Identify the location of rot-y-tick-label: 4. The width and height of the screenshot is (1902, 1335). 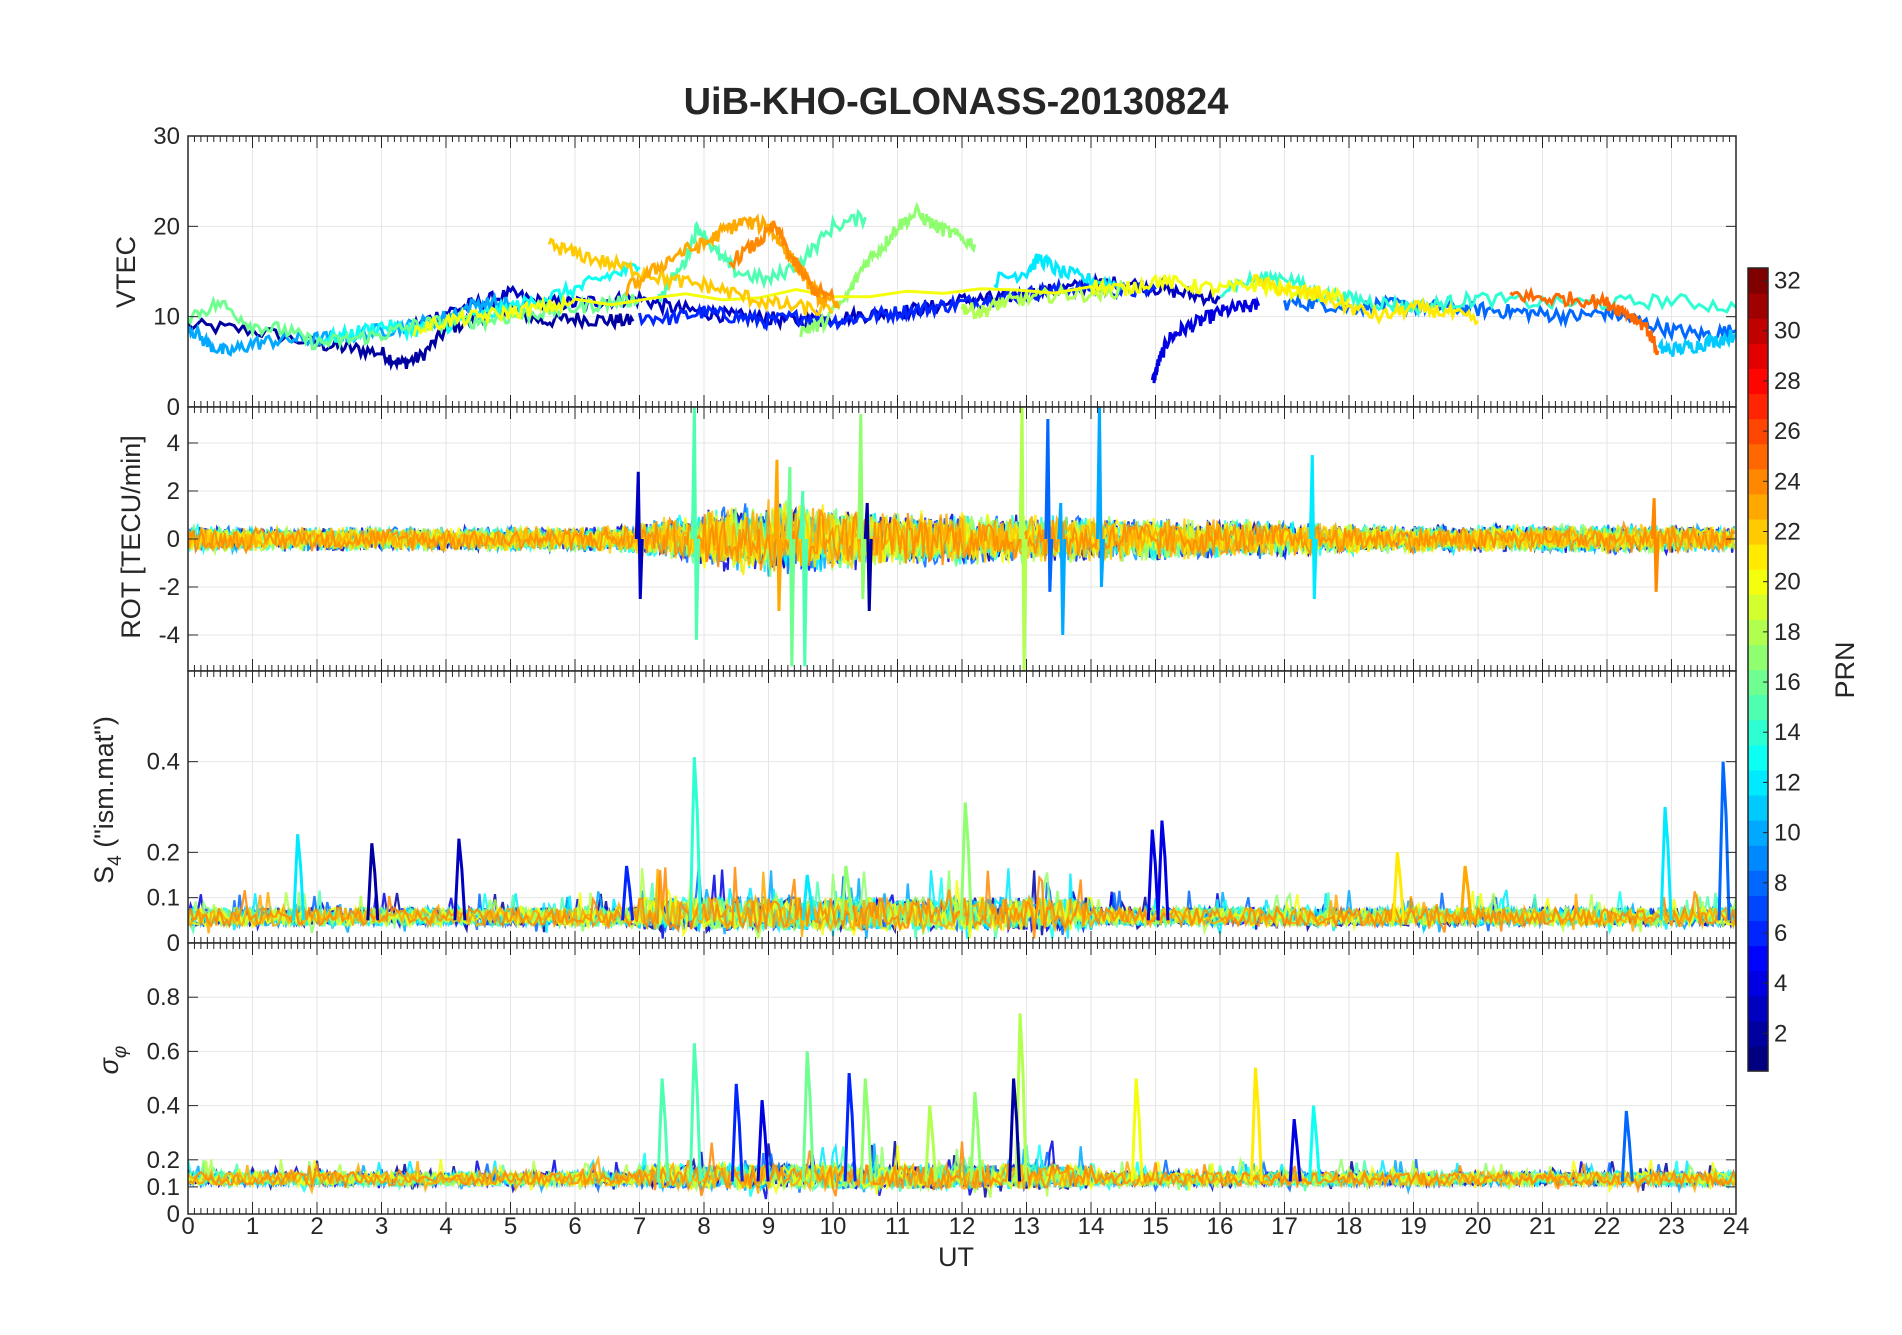
(173, 443).